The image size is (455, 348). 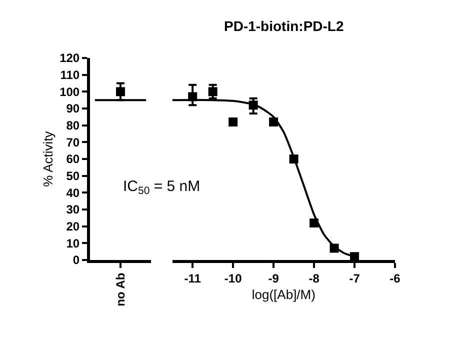 What do you see at coordinates (284, 26) in the screenshot?
I see `chart-title: PD-1-biotin:PD-L2` at bounding box center [284, 26].